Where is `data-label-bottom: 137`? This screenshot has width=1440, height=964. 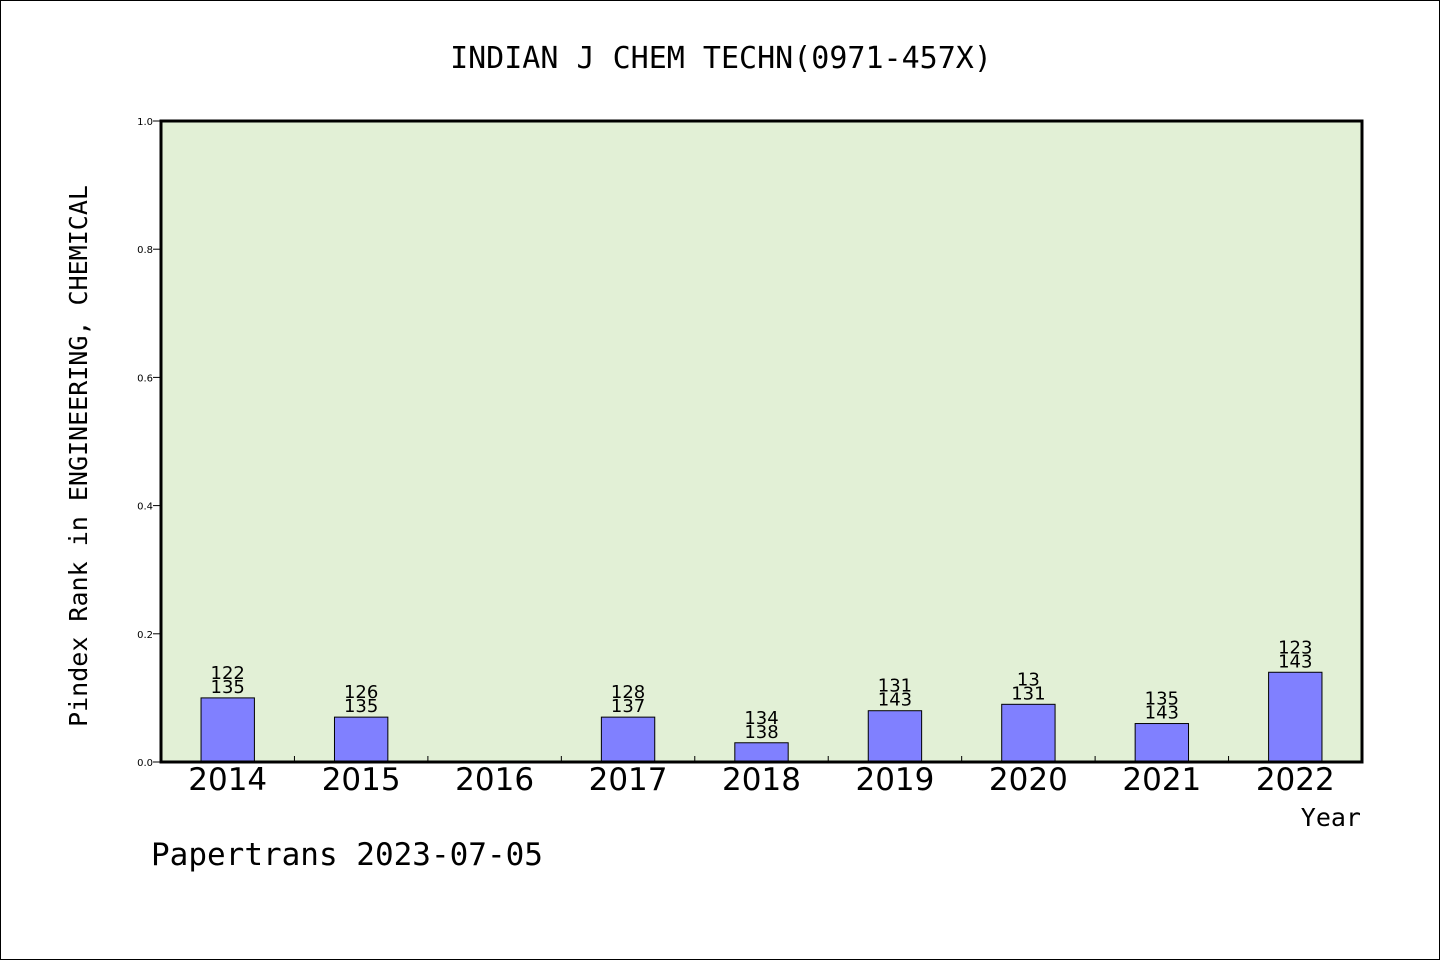 data-label-bottom: 137 is located at coordinates (628, 706).